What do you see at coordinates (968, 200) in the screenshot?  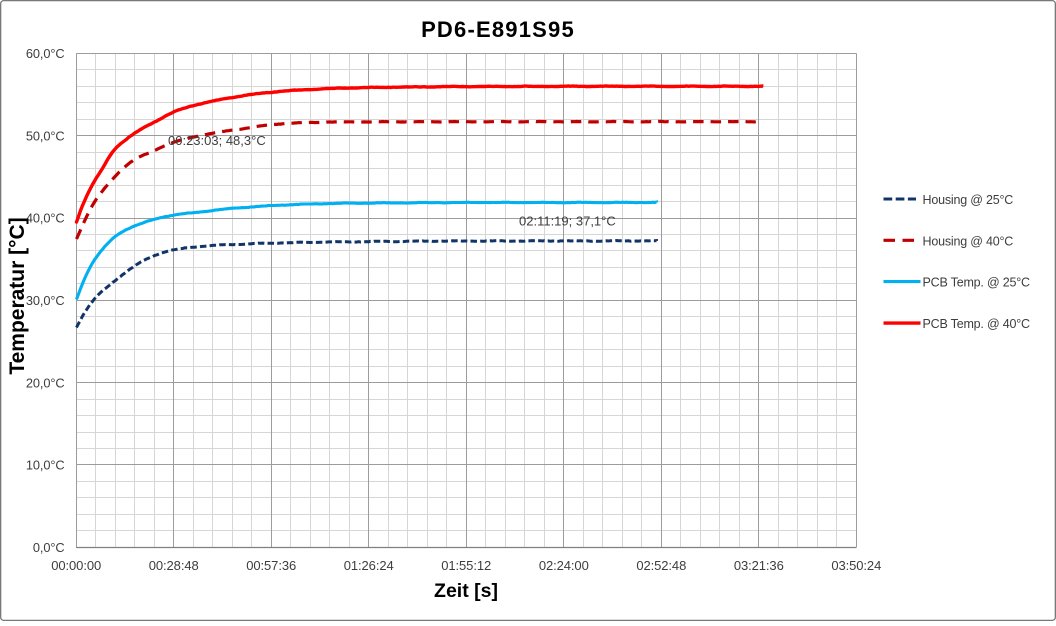 I see `svg-text: Housing @ 25°C` at bounding box center [968, 200].